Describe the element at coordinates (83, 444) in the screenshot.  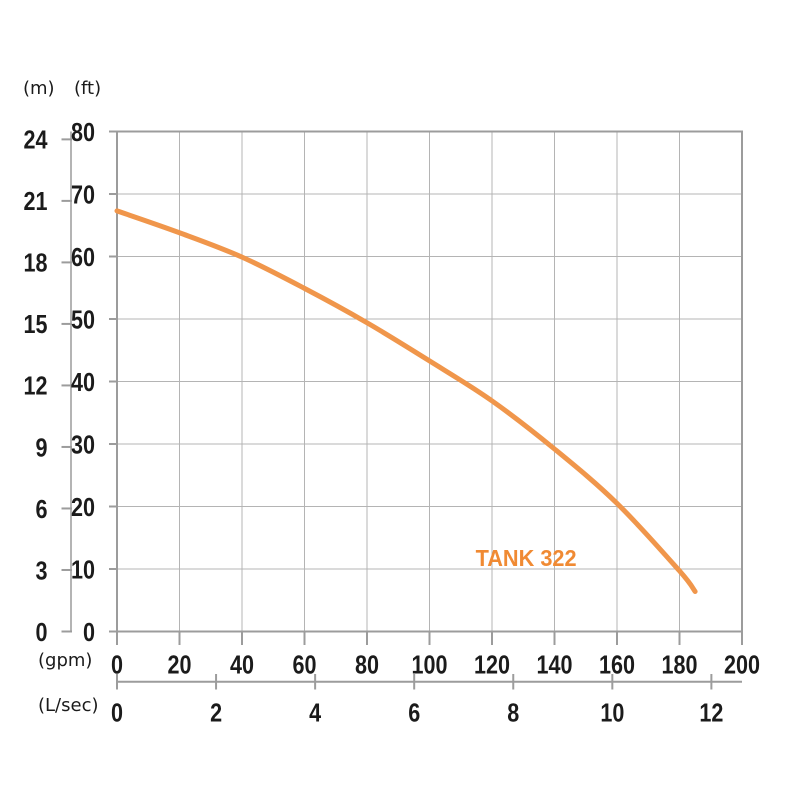
I see `y-axis-label-ft: 30` at that location.